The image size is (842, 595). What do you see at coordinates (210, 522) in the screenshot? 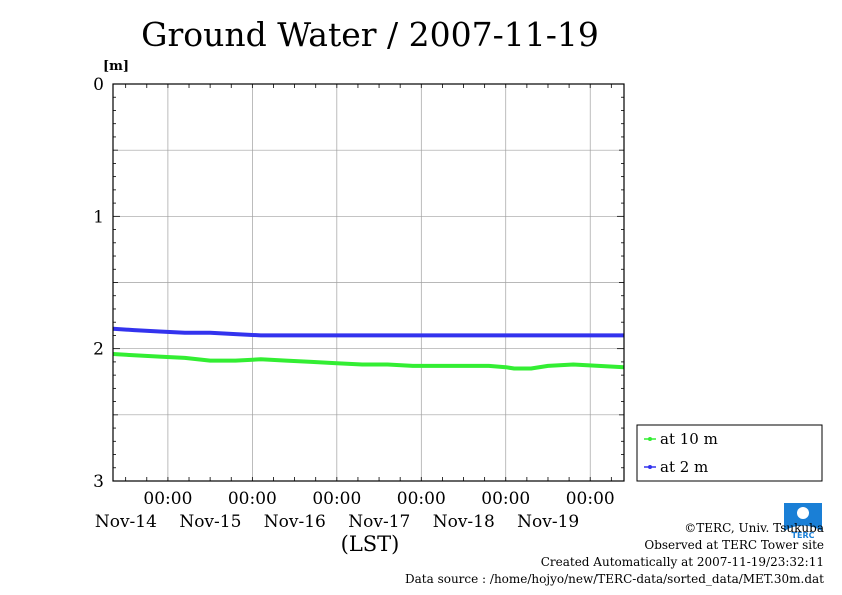
I see `x-tick-date: Nov-15` at bounding box center [210, 522].